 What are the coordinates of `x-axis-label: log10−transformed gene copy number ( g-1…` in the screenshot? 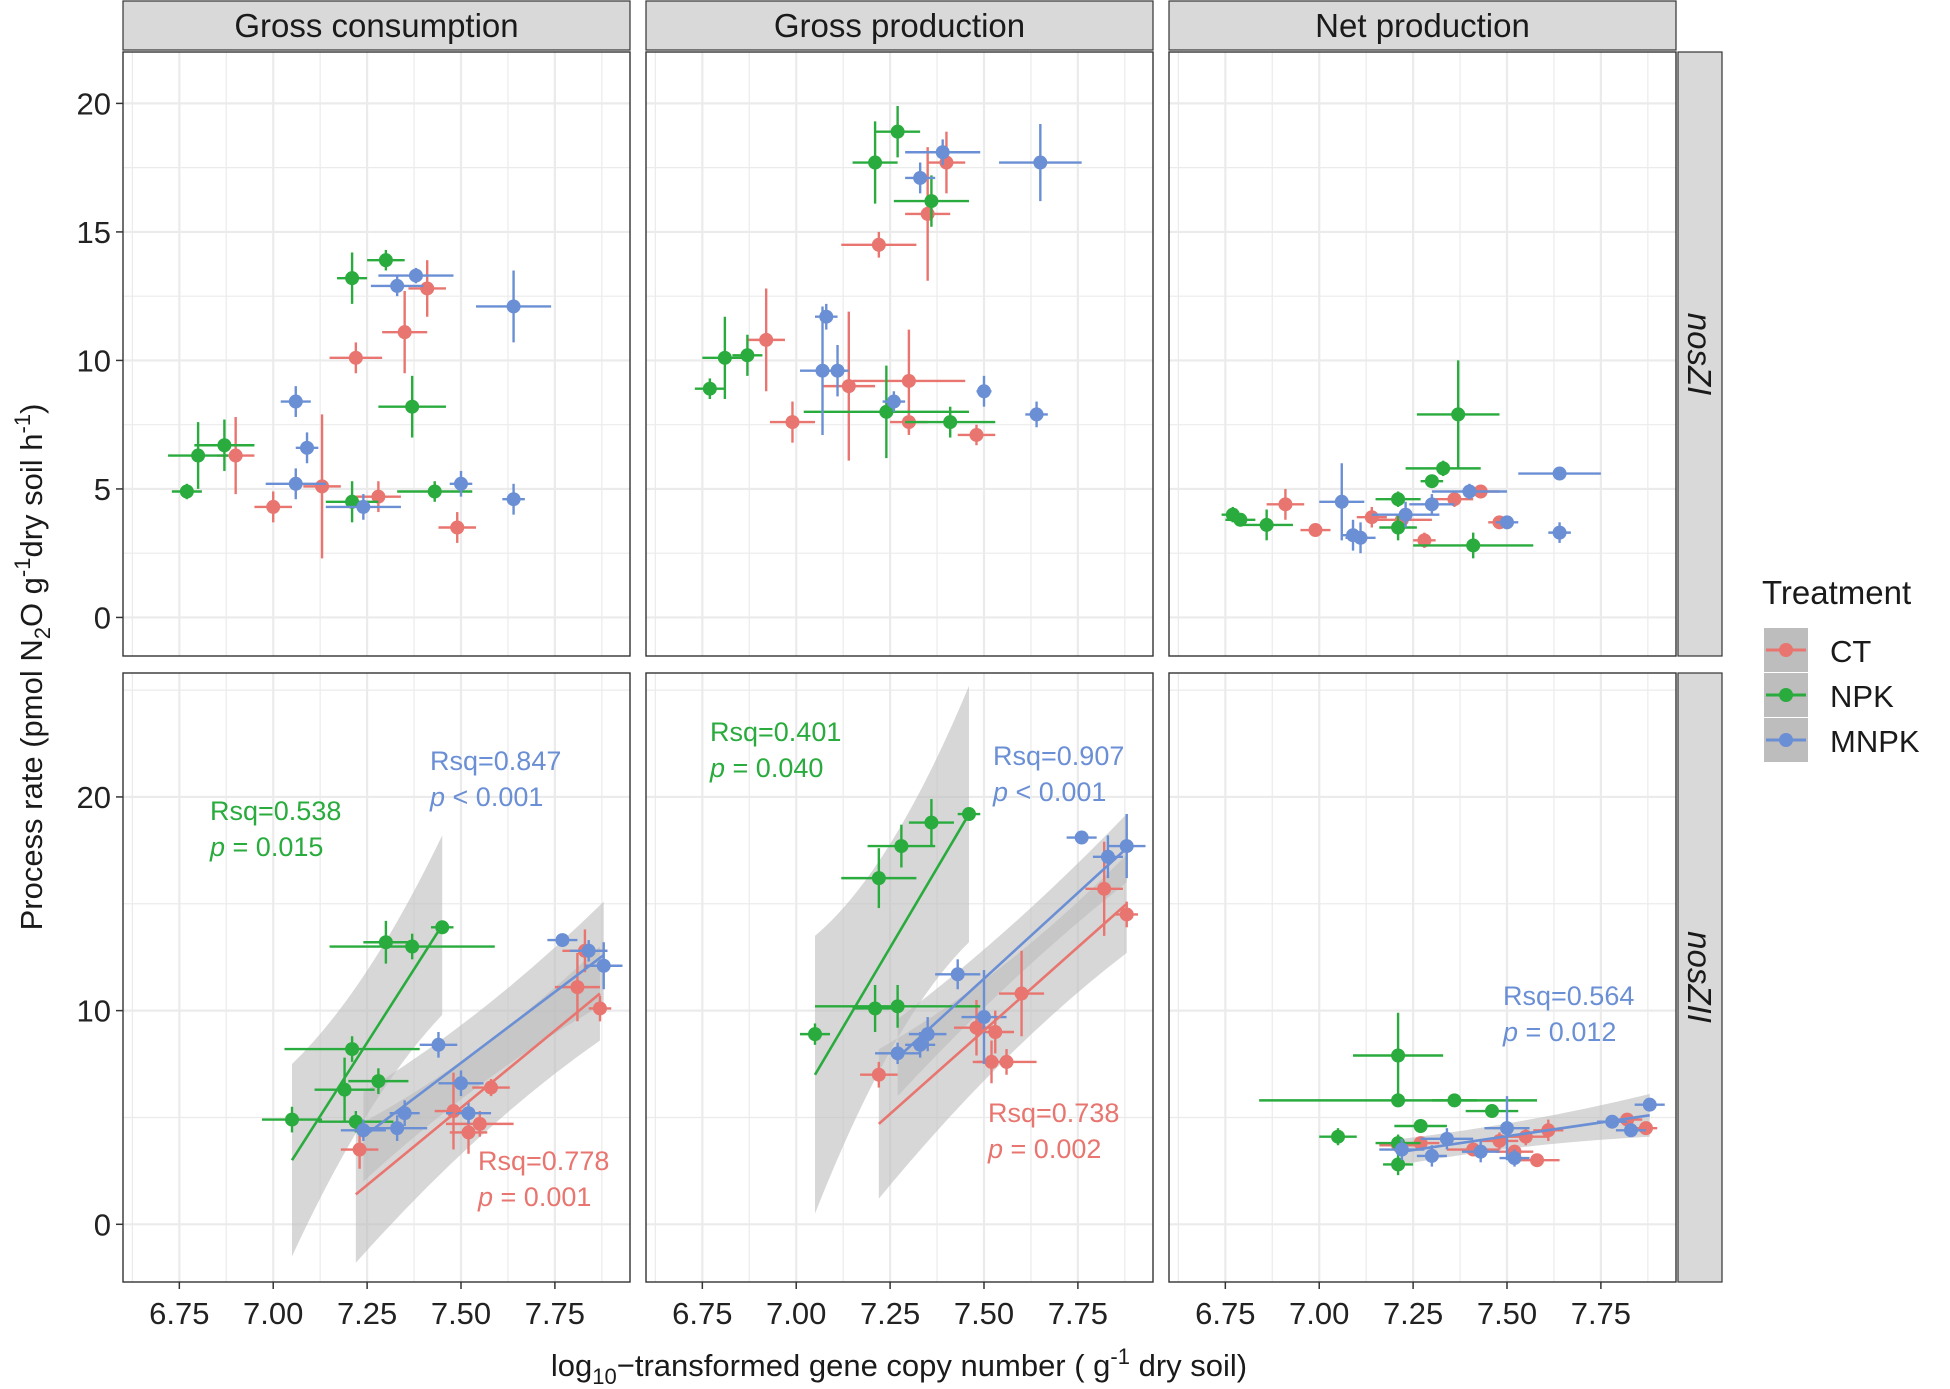 It's located at (899, 1366).